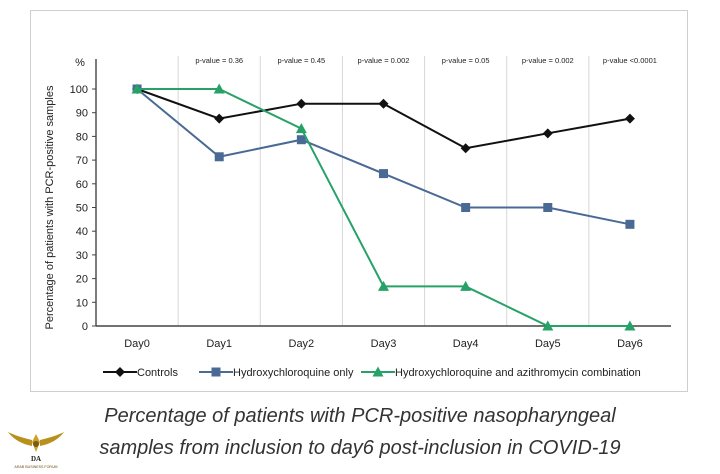  I want to click on x-tick-label: Day4, so click(466, 344).